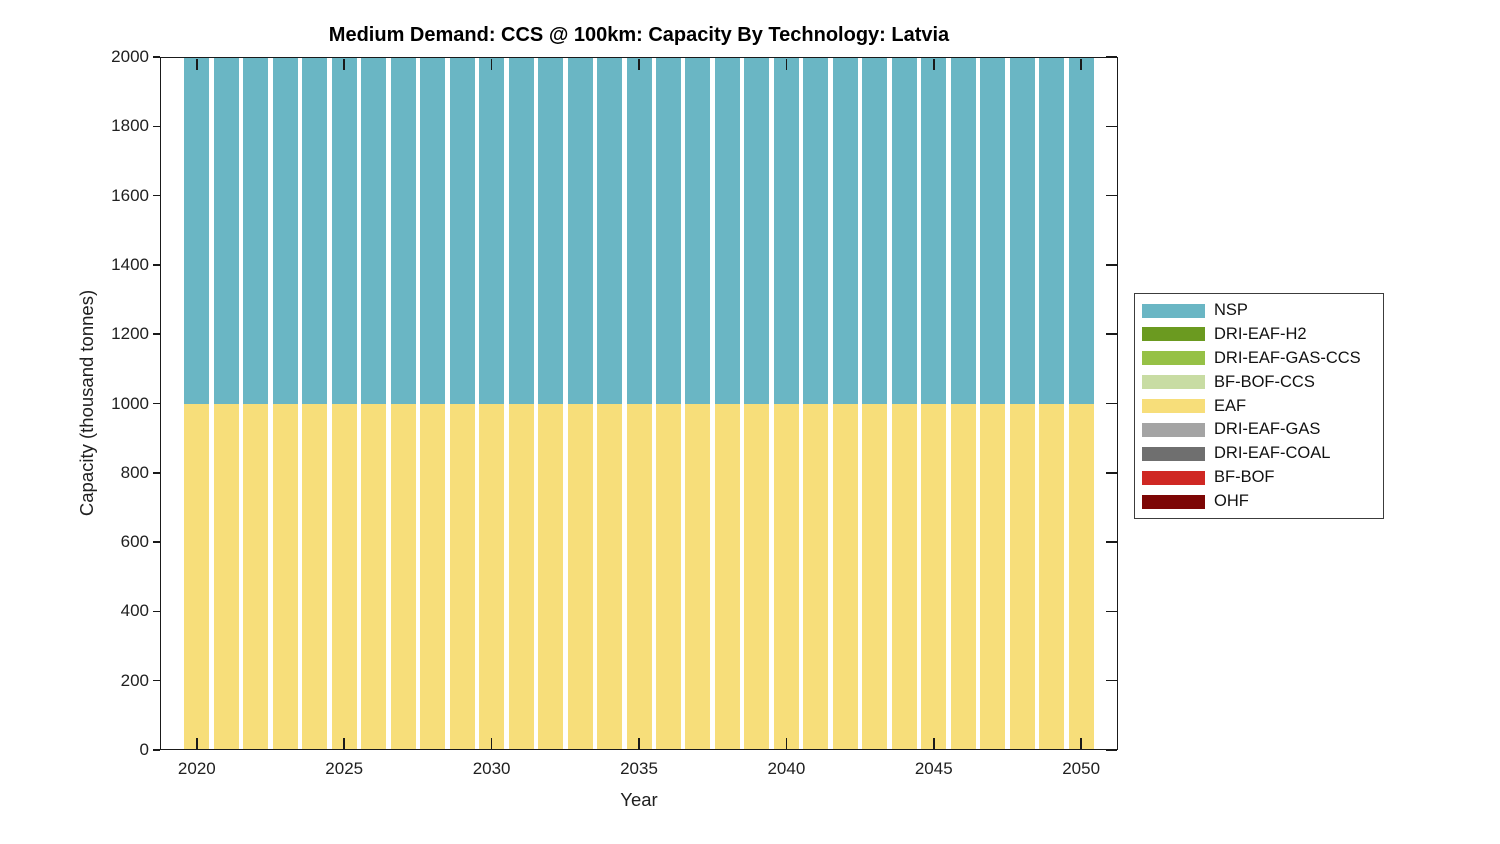 This screenshot has width=1500, height=844. I want to click on y-tick-label: 600, so click(134, 542).